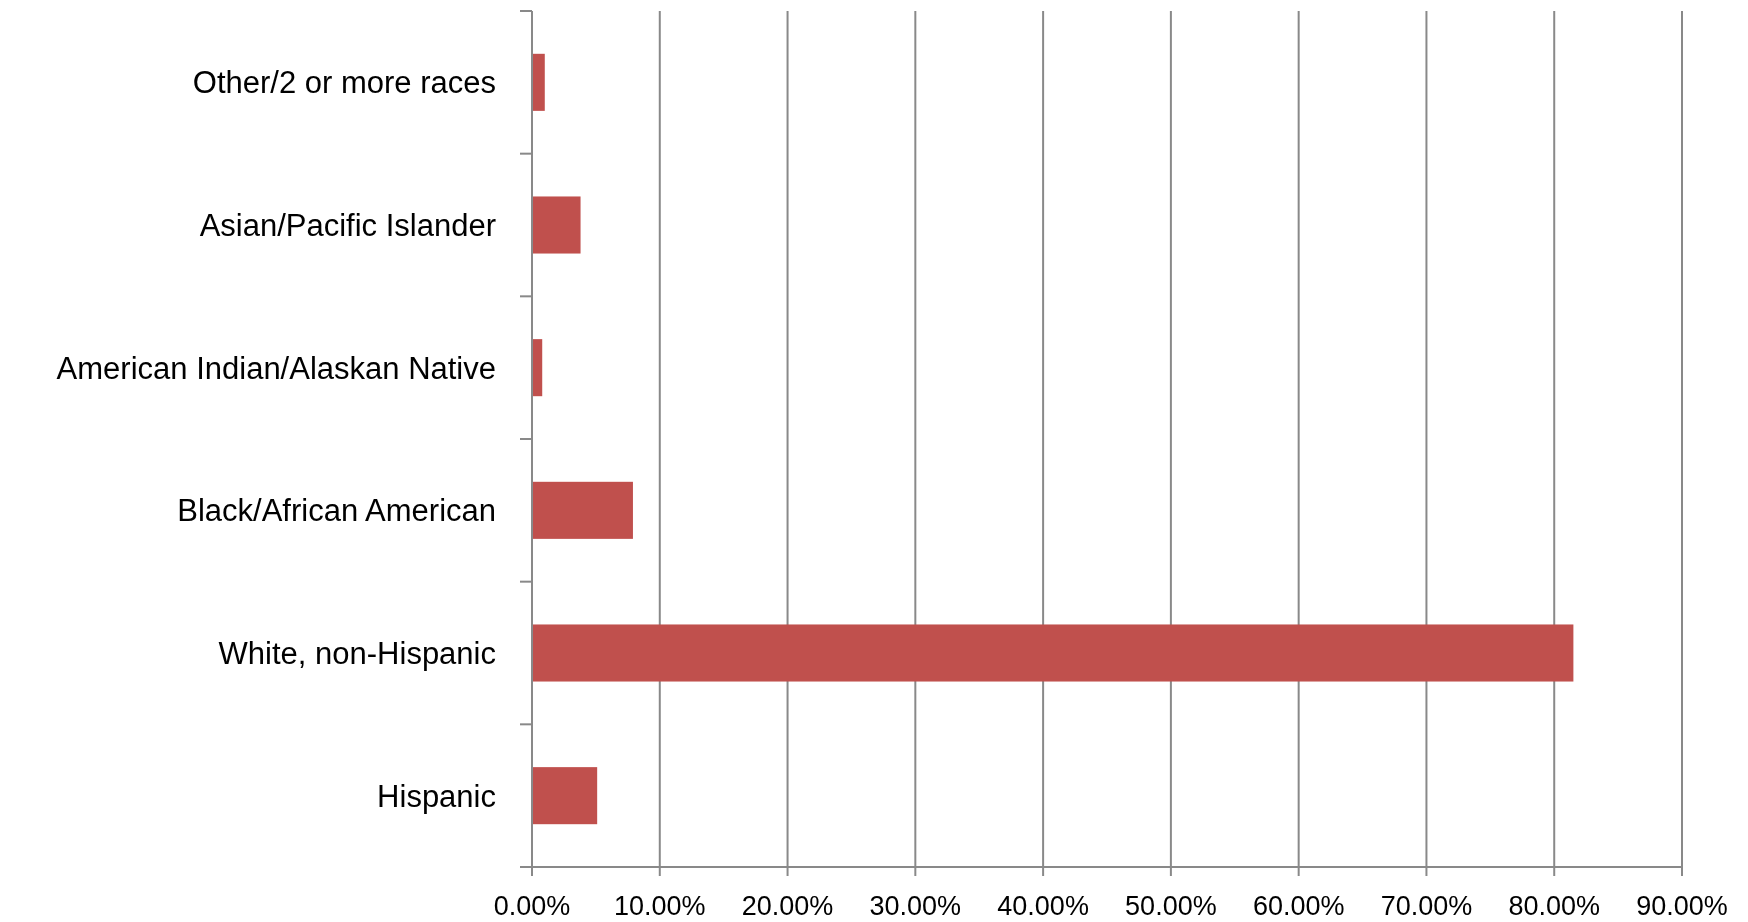  I want to click on y-tick-label: Other/2 or more races, so click(344, 83).